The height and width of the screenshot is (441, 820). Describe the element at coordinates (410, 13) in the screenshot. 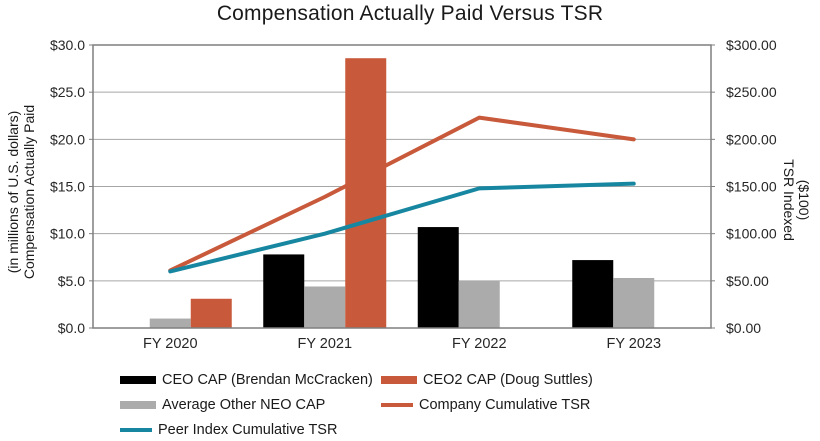

I see `chart-title: Compensation Actually Paid Versus TSR` at that location.